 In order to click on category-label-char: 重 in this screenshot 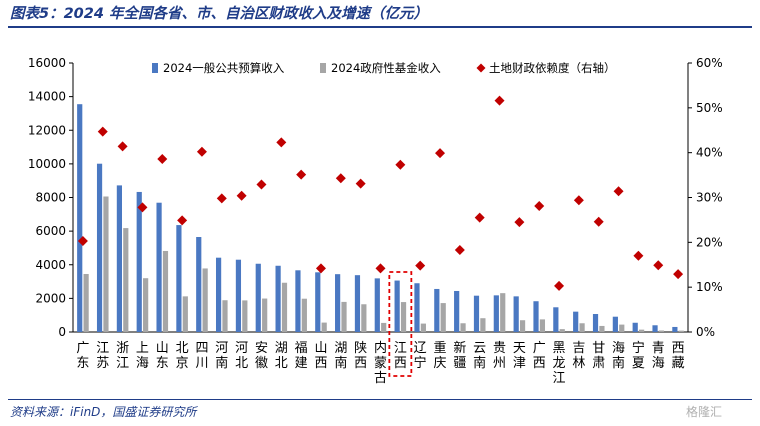, I will do `click(440, 348)`.